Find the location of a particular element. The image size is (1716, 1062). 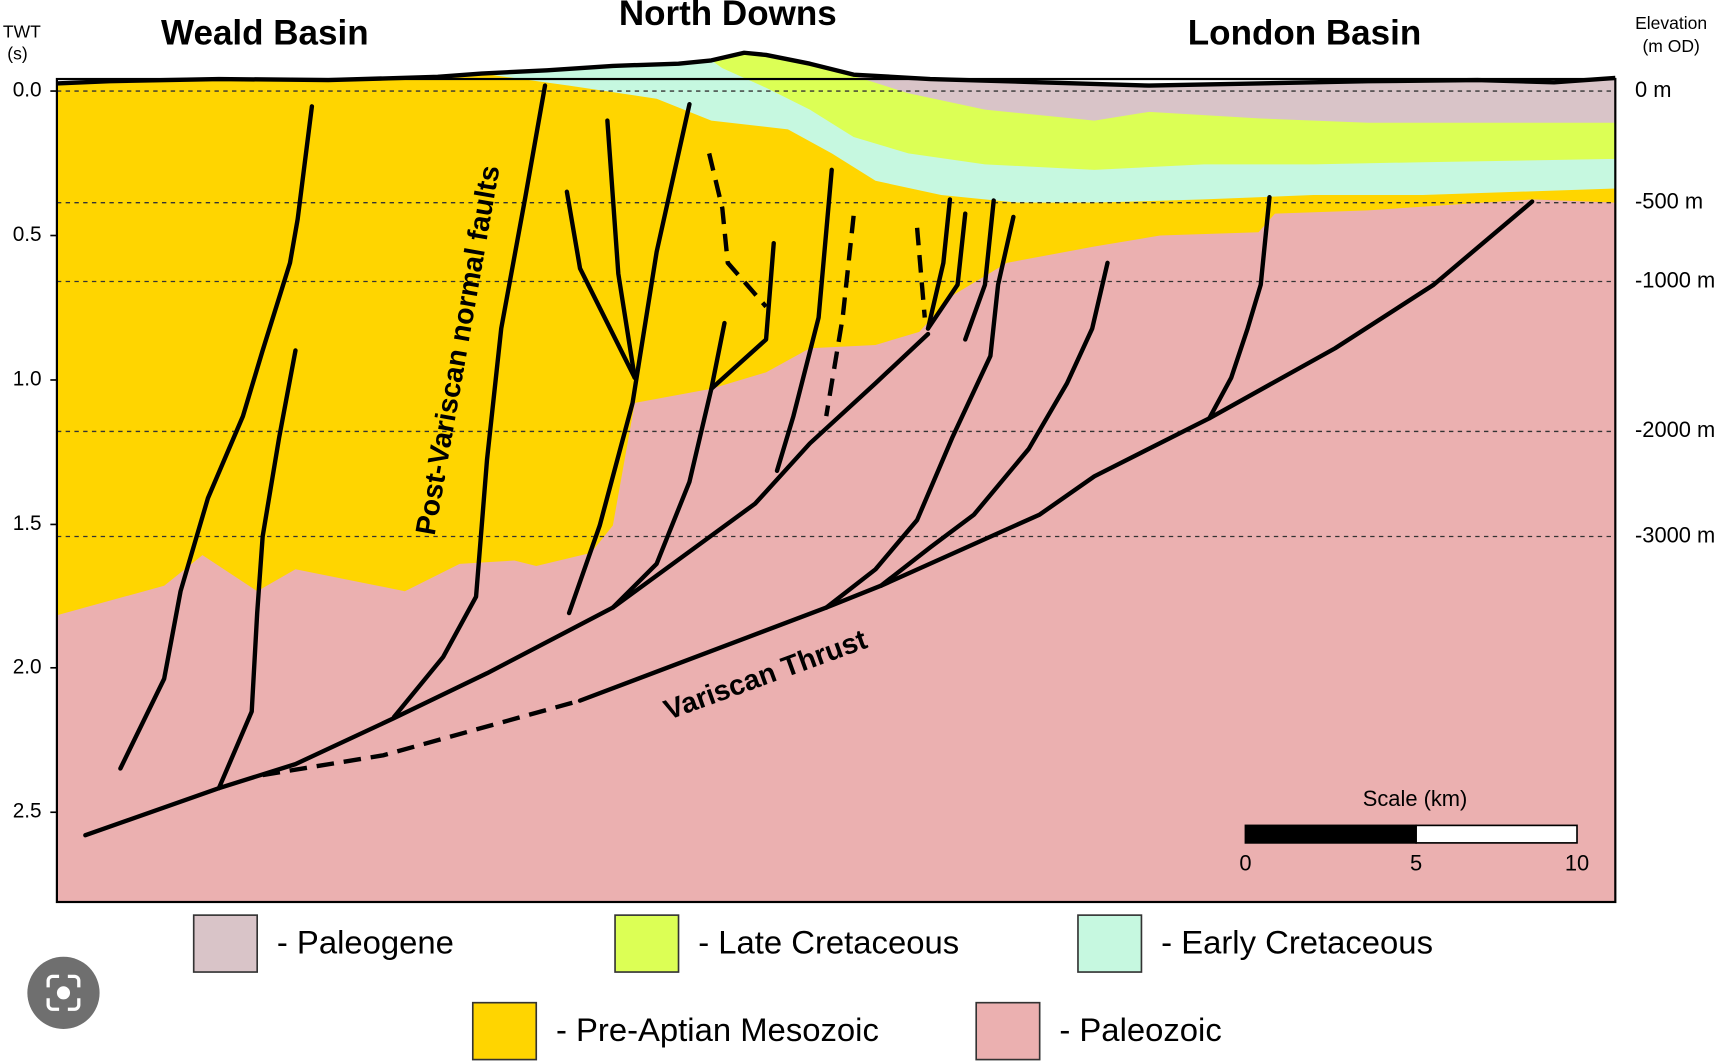

legend-label: - Early Cretaceous is located at coordinates (1297, 941).